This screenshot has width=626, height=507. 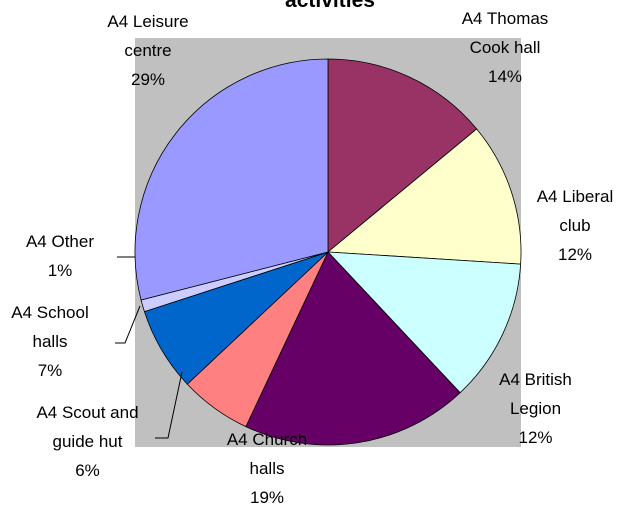 What do you see at coordinates (535, 394) in the screenshot?
I see `category-label: A4 British Legion` at bounding box center [535, 394].